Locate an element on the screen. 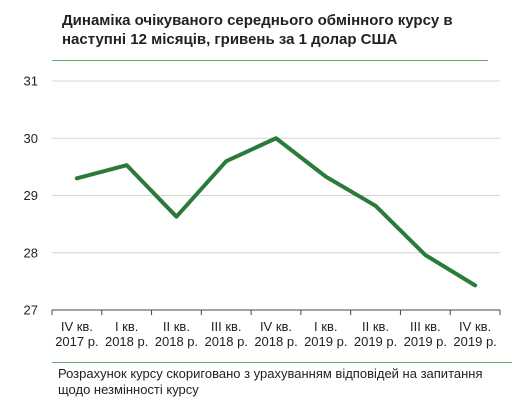  y-tick-label: 31 is located at coordinates (31, 81).